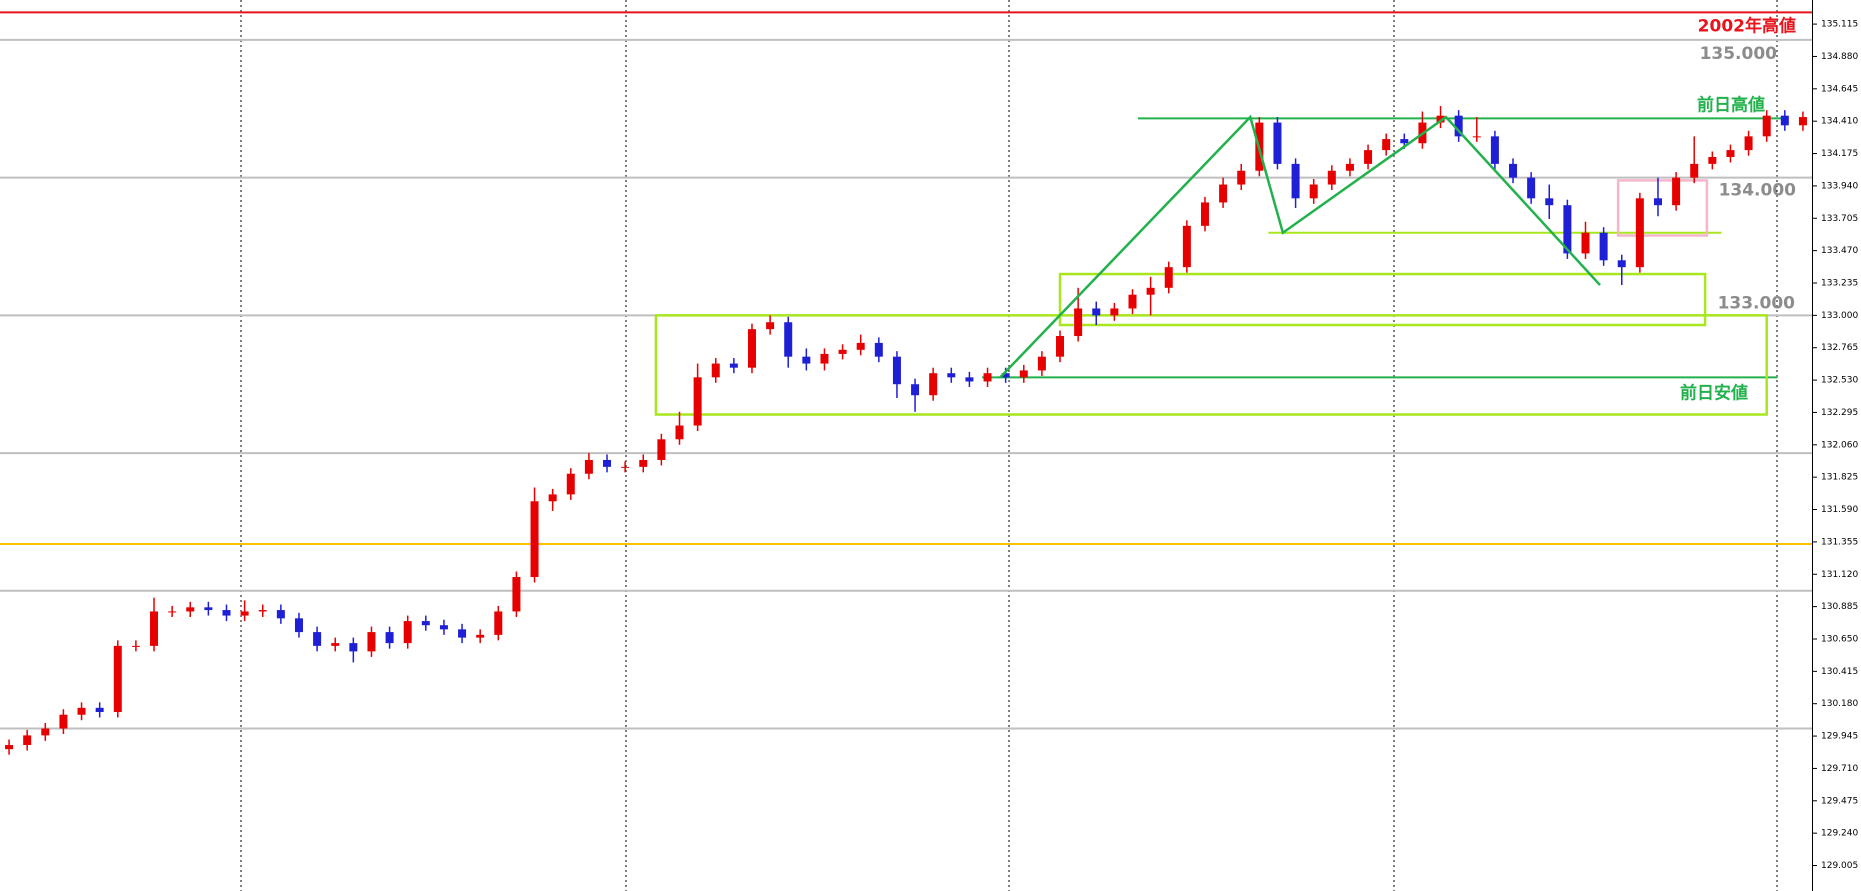 The width and height of the screenshot is (1861, 891). What do you see at coordinates (1839, 283) in the screenshot?
I see `y-tick-label: 133.235` at bounding box center [1839, 283].